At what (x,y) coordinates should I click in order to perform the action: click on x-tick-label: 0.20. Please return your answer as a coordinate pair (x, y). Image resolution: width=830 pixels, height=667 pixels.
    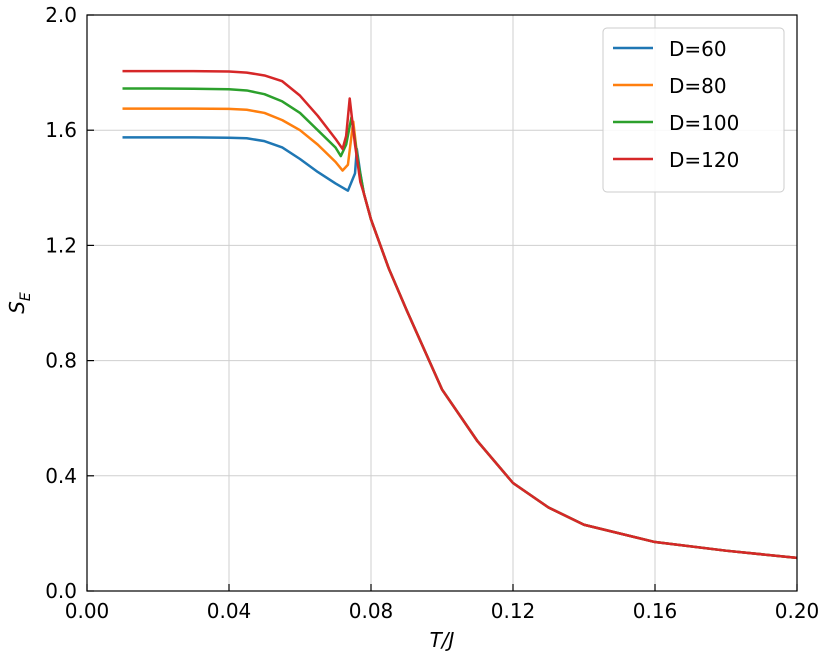
    Looking at the image, I should click on (797, 611).